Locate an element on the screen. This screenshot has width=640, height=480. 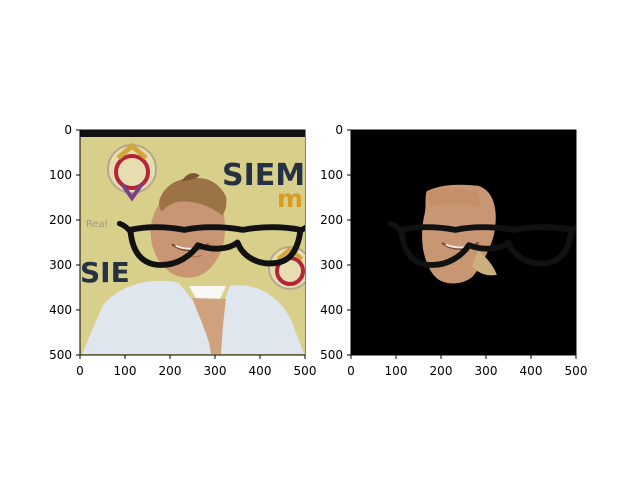
right-y-tick-label-0: 0 is located at coordinates (339, 130).